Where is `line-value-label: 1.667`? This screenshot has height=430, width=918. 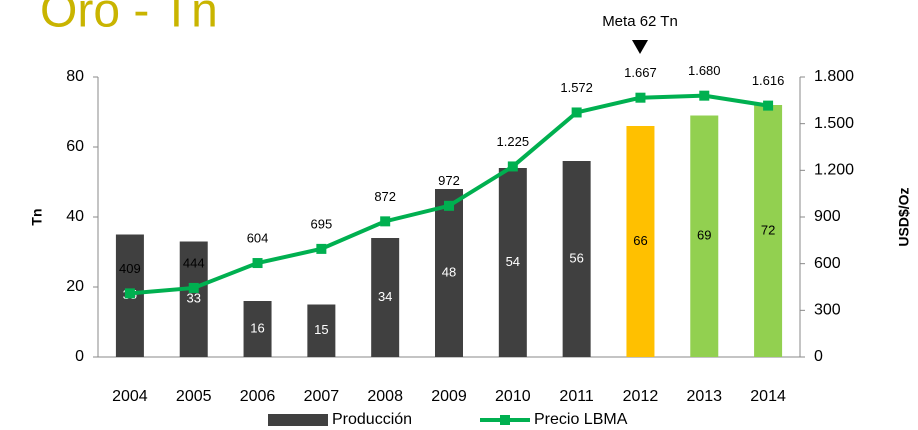 line-value-label: 1.667 is located at coordinates (640, 72).